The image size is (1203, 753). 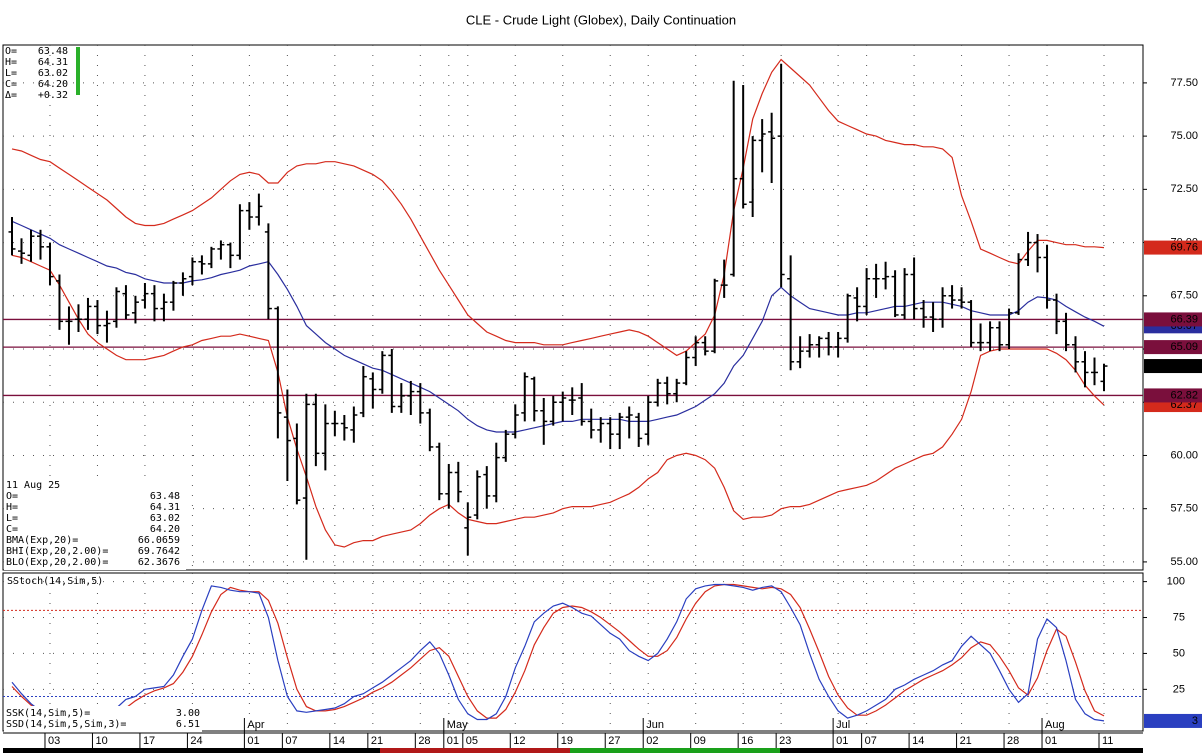 I want to click on value-tag-label: 65.09, so click(x=1184, y=347).